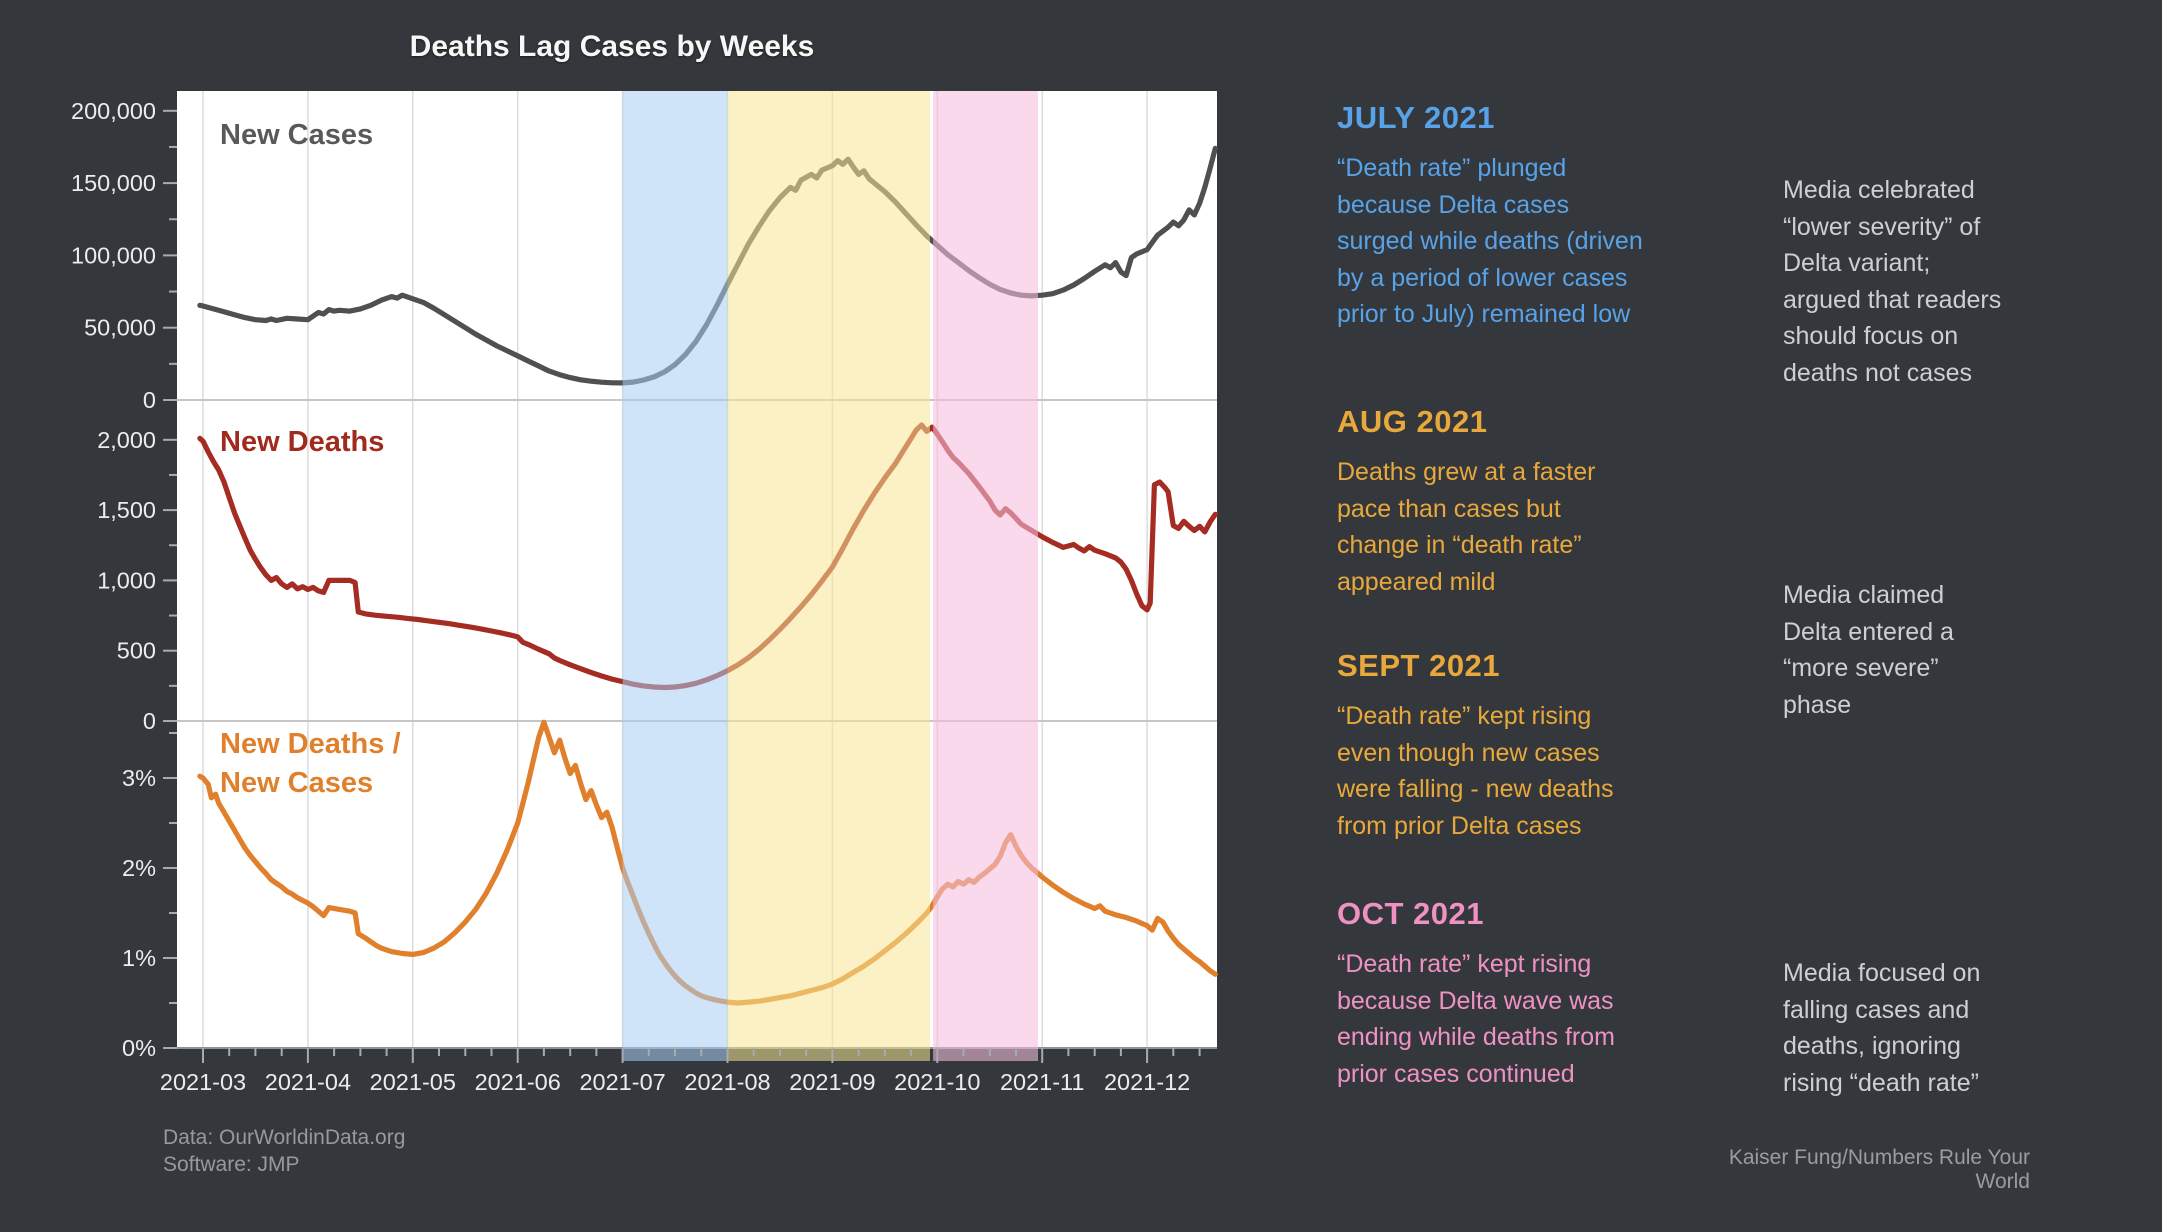 This screenshot has width=2162, height=1232. What do you see at coordinates (296, 783) in the screenshot?
I see `panel-label-ratio: New Cases` at bounding box center [296, 783].